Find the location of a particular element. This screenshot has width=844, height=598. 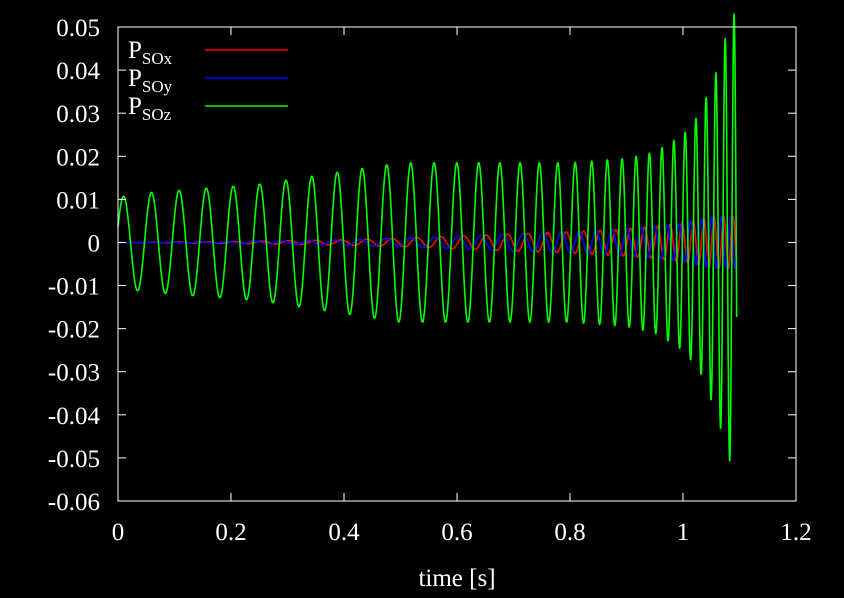

legend-label-soy: PSOy is located at coordinates (150, 80).